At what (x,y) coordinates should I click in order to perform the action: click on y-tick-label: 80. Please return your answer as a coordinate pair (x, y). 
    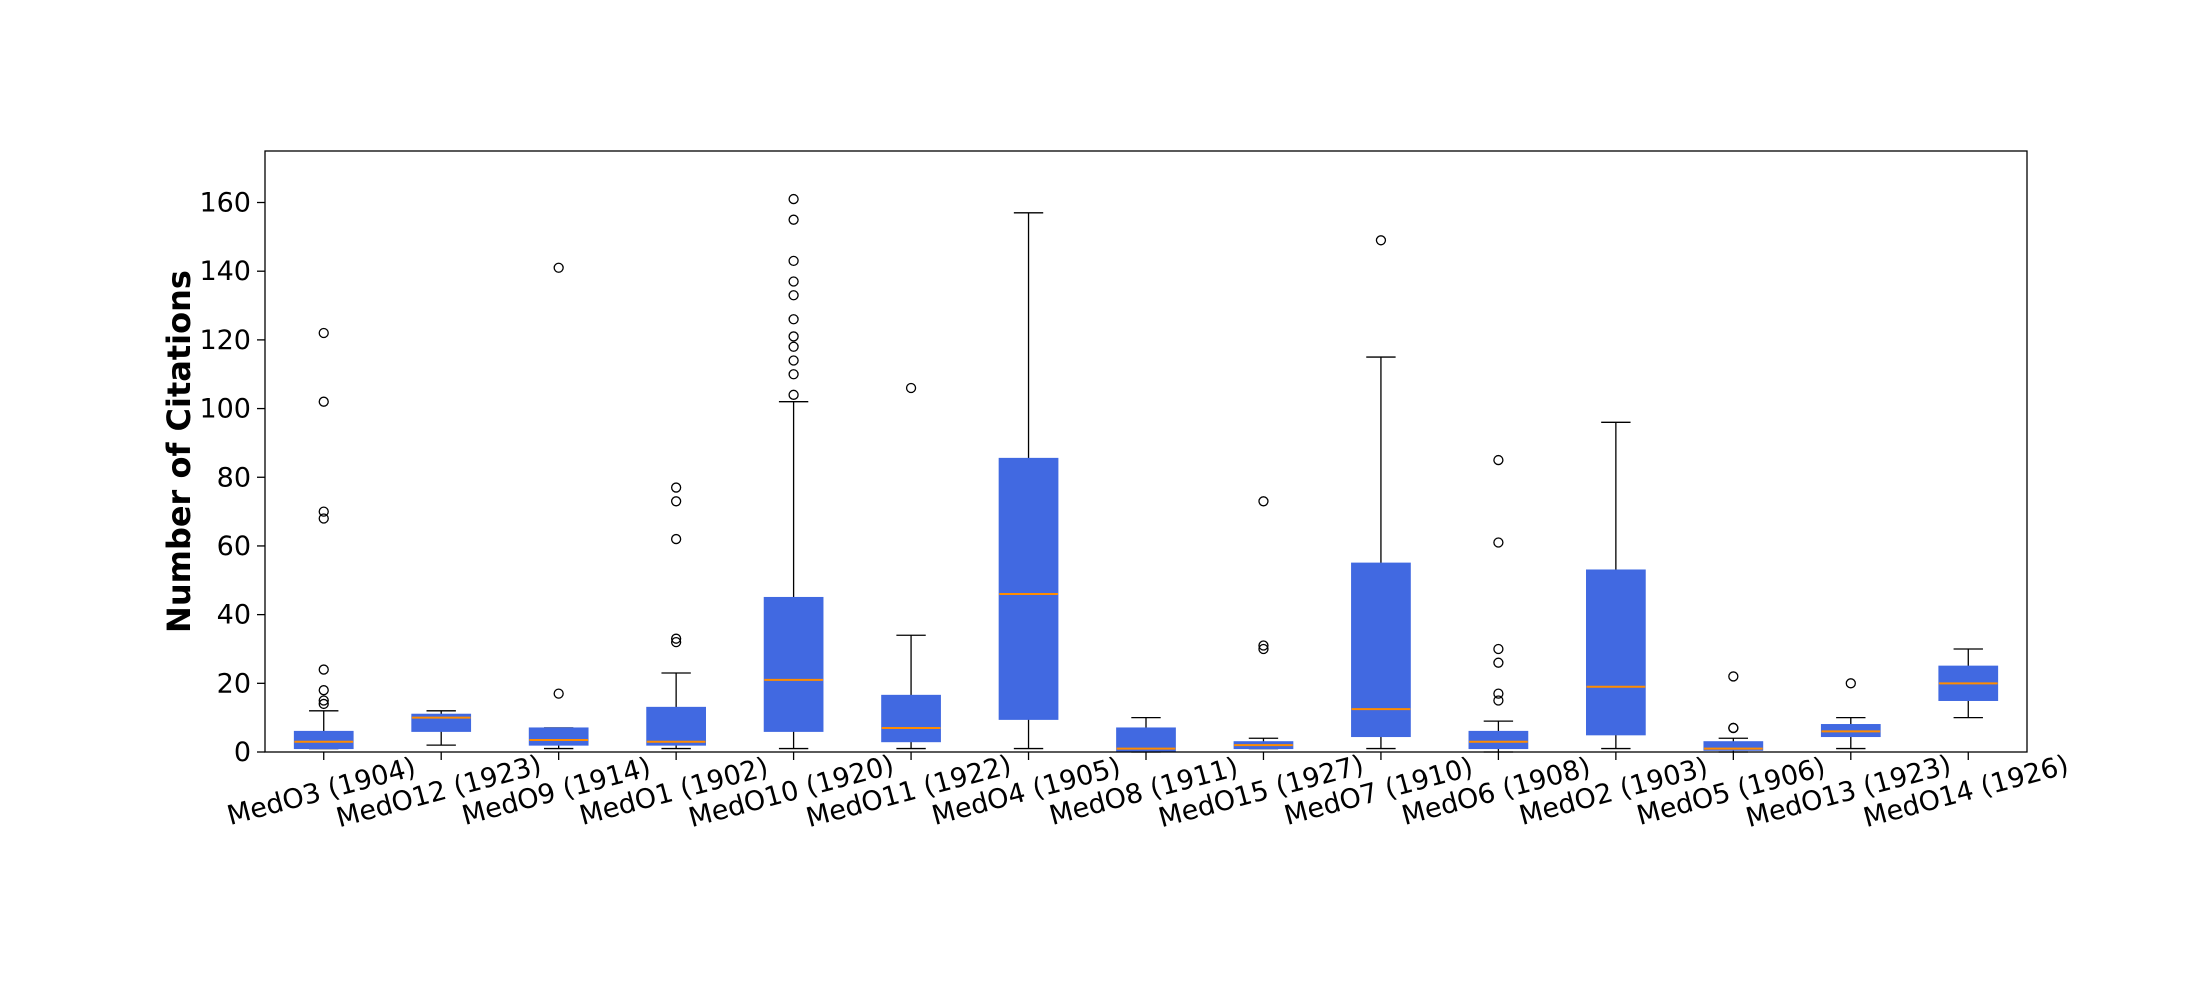
    Looking at the image, I should click on (234, 477).